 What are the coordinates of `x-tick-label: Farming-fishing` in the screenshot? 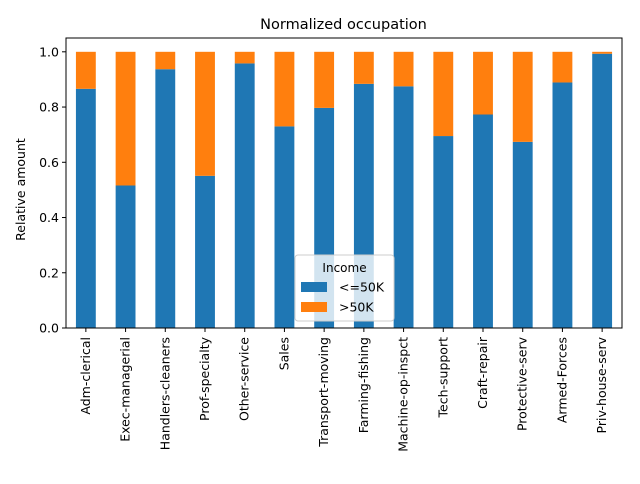 It's located at (363, 385).